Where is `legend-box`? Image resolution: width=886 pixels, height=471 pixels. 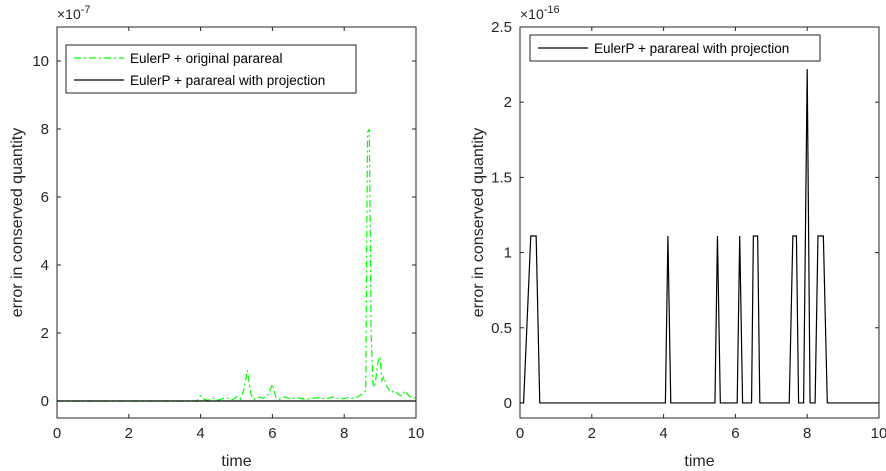 legend-box is located at coordinates (211, 69).